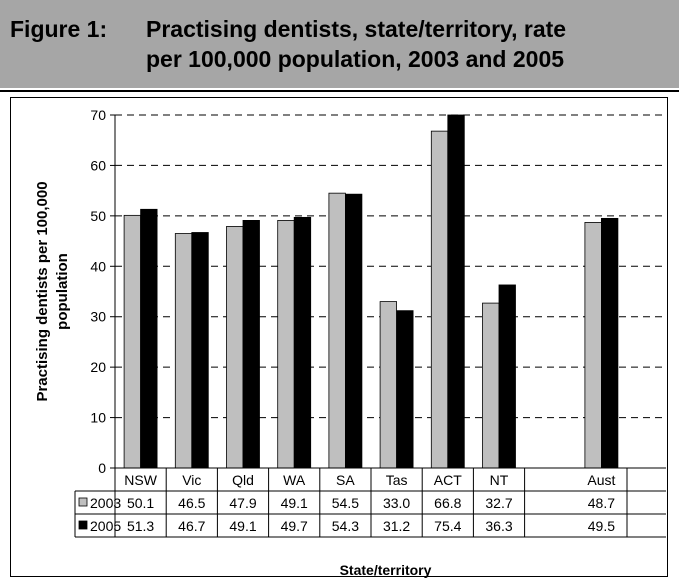 Image resolution: width=679 pixels, height=580 pixels. Describe the element at coordinates (355, 59) in the screenshot. I see `figure-title-line-2: per 100,000 population, 2003 and 2005` at that location.